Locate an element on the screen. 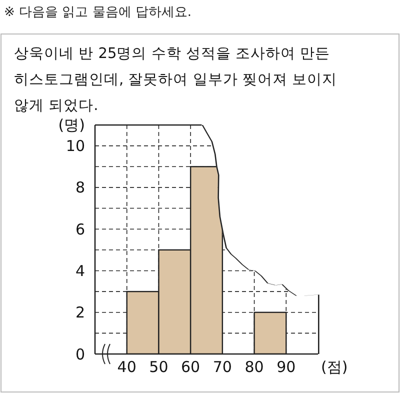  x-tick-label: 40 is located at coordinates (126, 367).